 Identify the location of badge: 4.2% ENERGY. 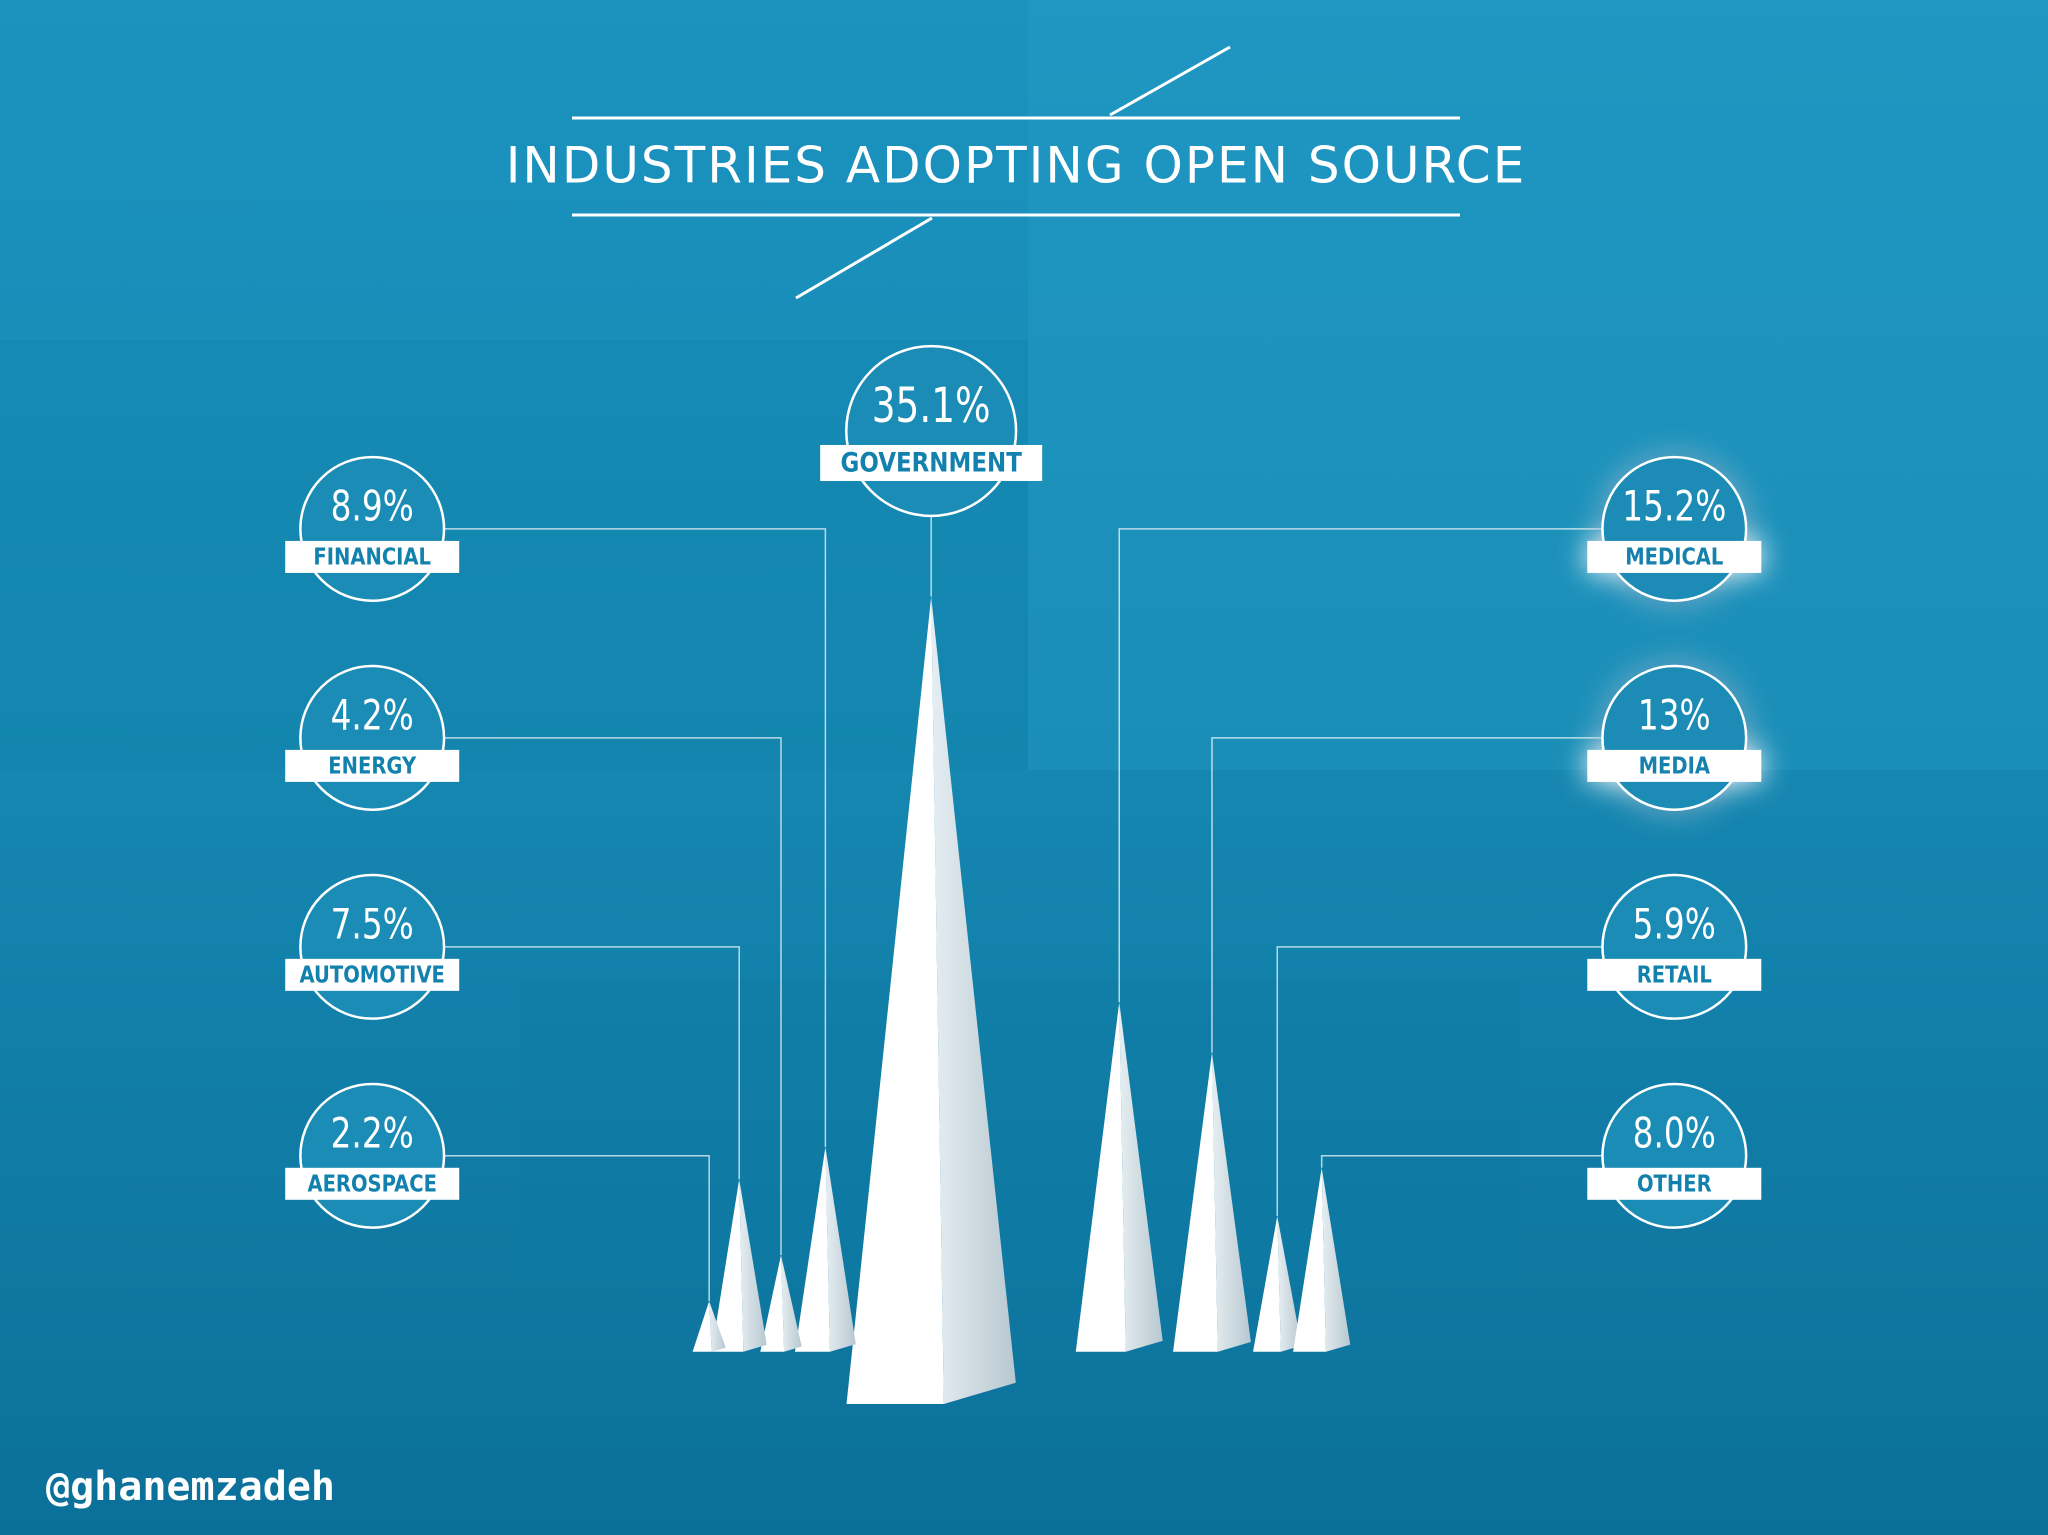
(372, 737).